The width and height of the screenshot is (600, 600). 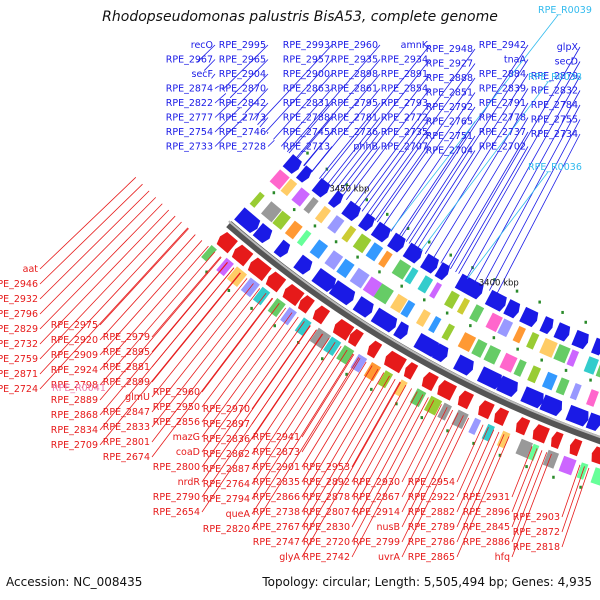 What do you see at coordinates (536, 547) in the screenshot?
I see `reverse-gene-label: RPE_2818` at bounding box center [536, 547].